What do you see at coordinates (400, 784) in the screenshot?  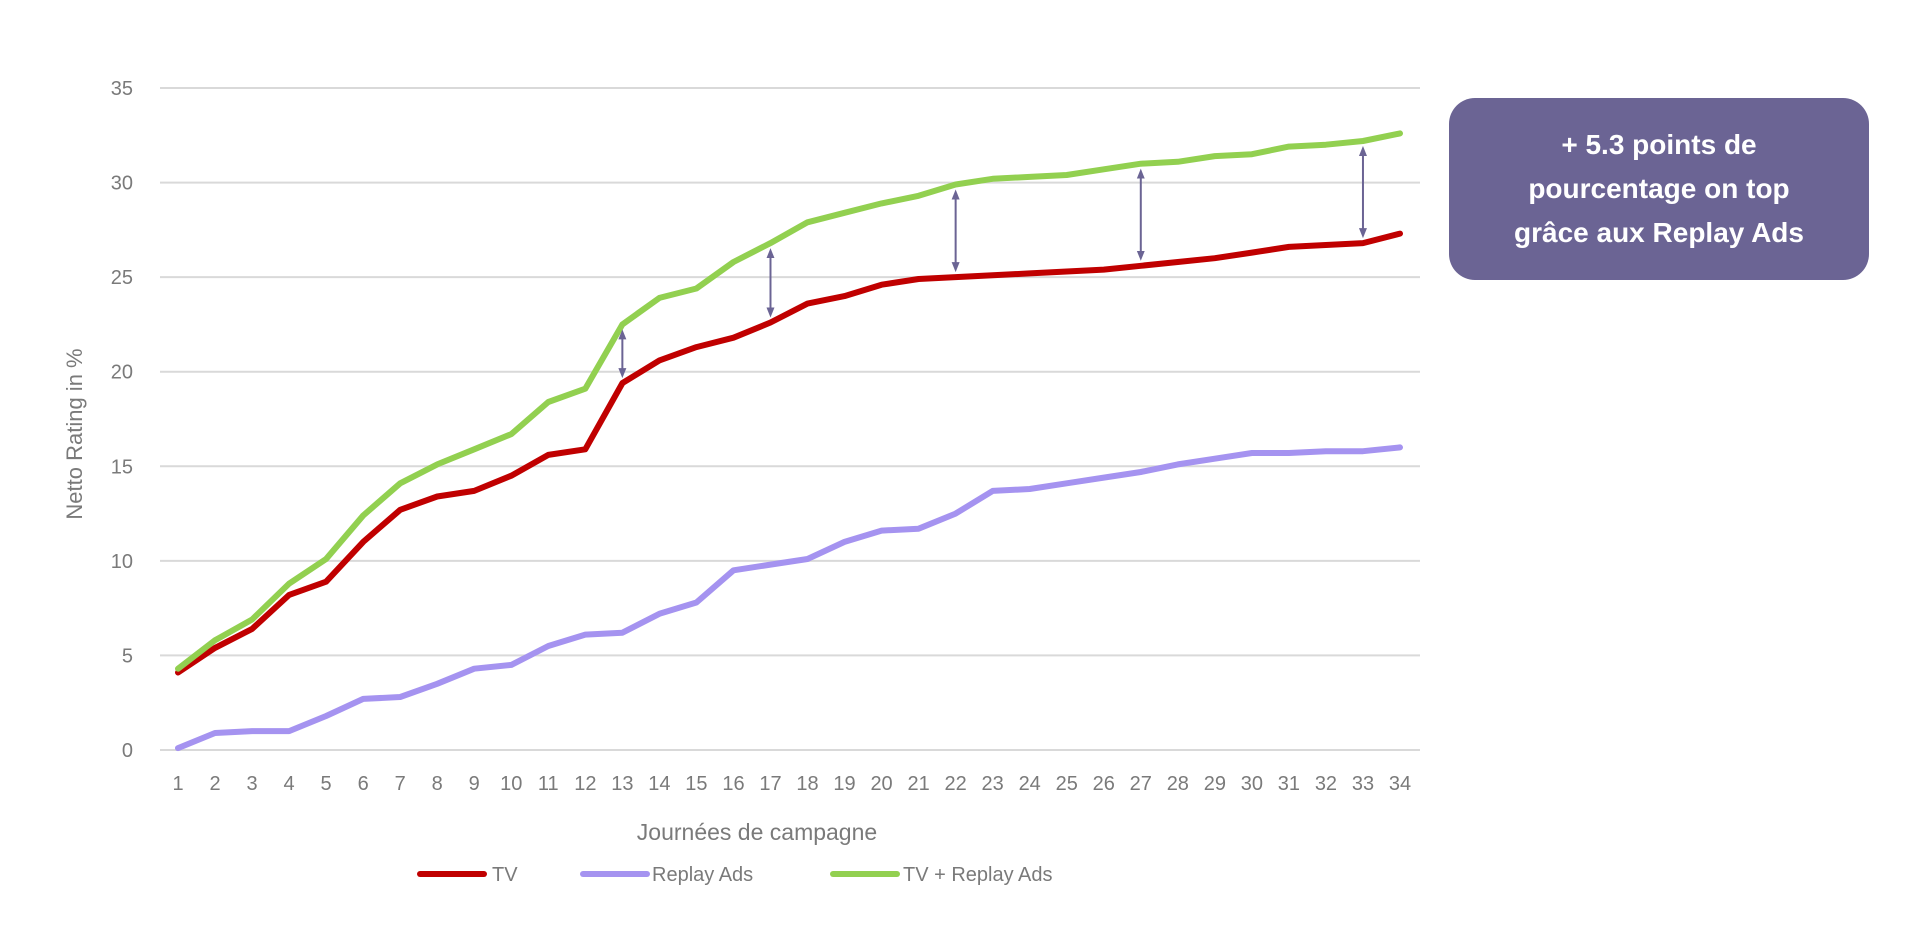 I see `x-tick-label: 7` at bounding box center [400, 784].